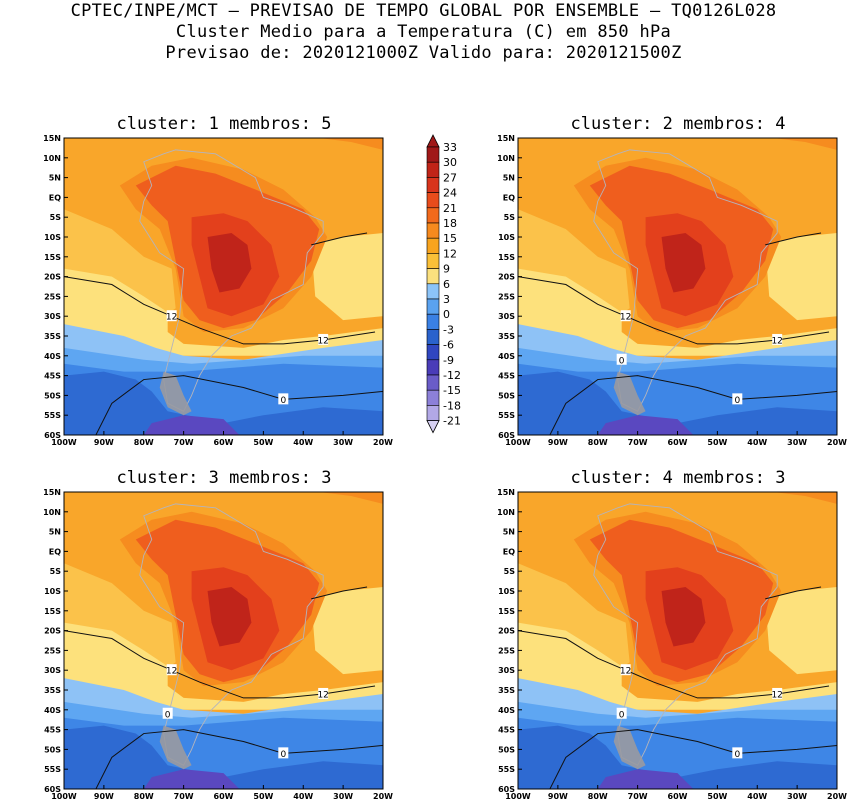 This screenshot has height=803, width=847. What do you see at coordinates (303, 796) in the screenshot?
I see `lon-tick-label: 40W` at bounding box center [303, 796].